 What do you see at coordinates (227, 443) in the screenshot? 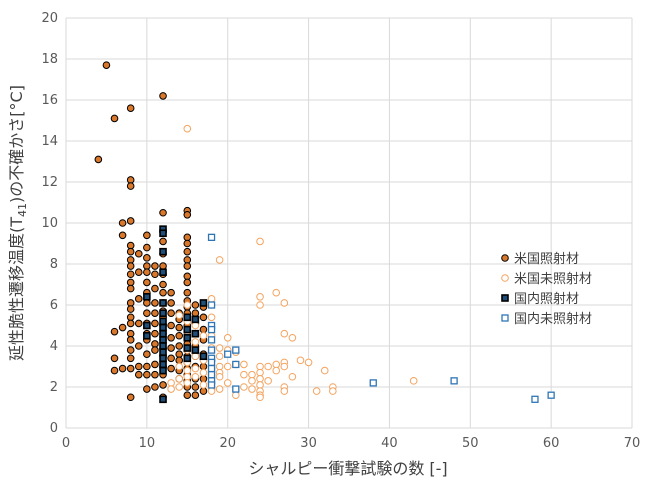
I see `x-tick-label: 20` at bounding box center [227, 443].